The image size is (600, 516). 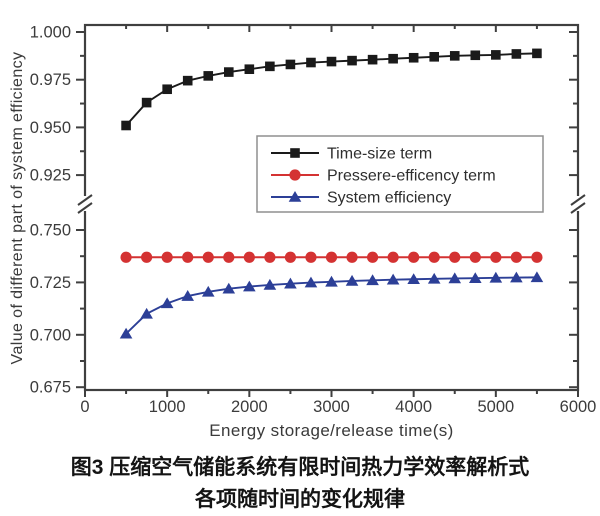 I want to click on legend-label: System efficiency, so click(x=389, y=198).